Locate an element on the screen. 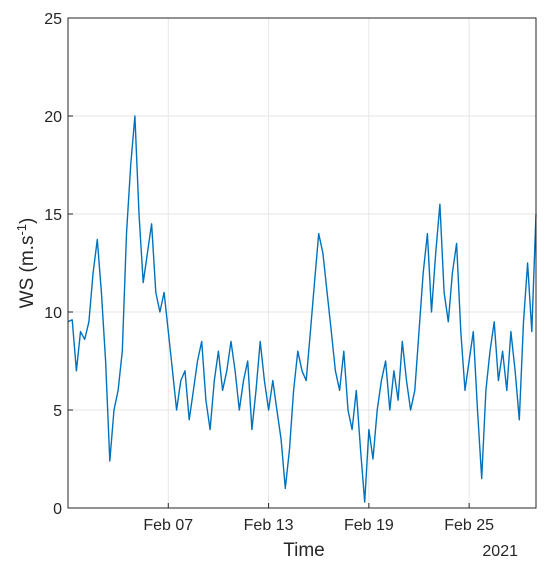 Image resolution: width=550 pixels, height=572 pixels. y-tick-label: 25 is located at coordinates (53, 19).